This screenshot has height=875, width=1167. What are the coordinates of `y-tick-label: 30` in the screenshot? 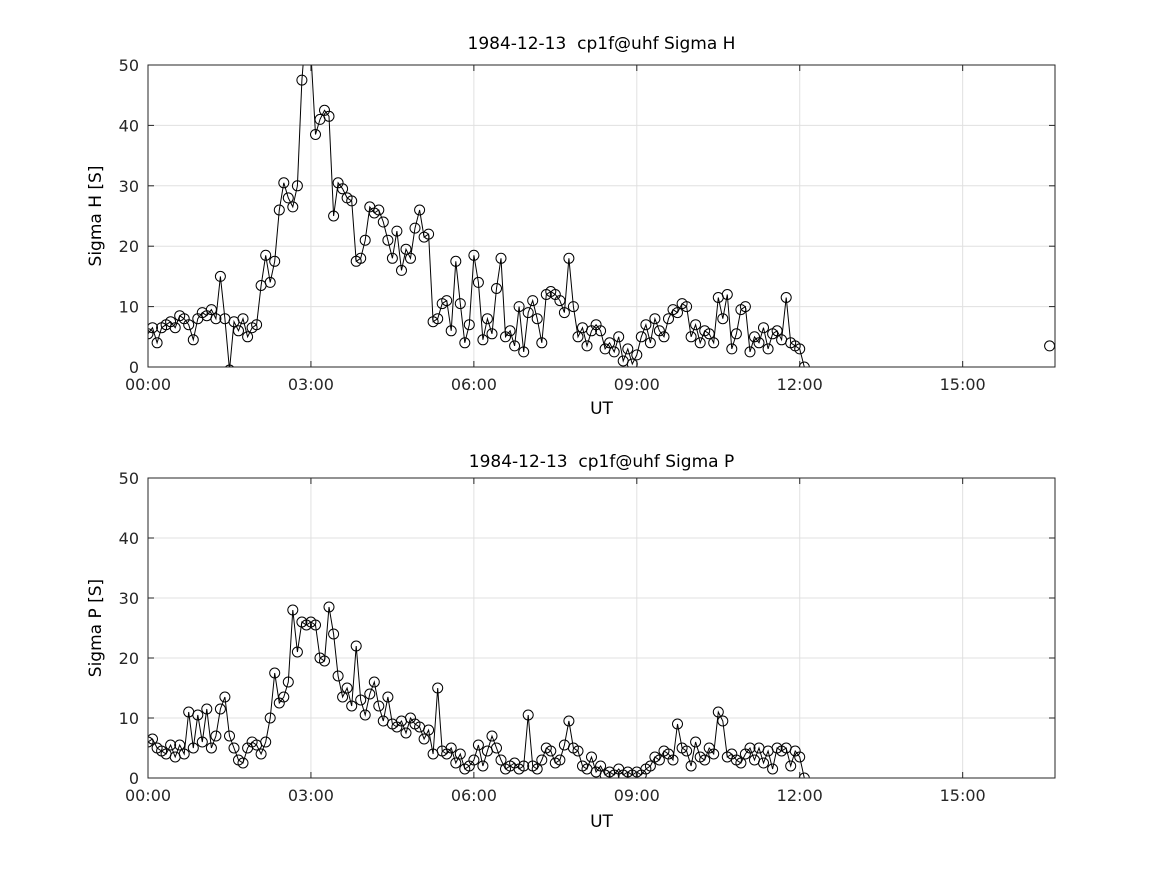 It's located at (129, 186).